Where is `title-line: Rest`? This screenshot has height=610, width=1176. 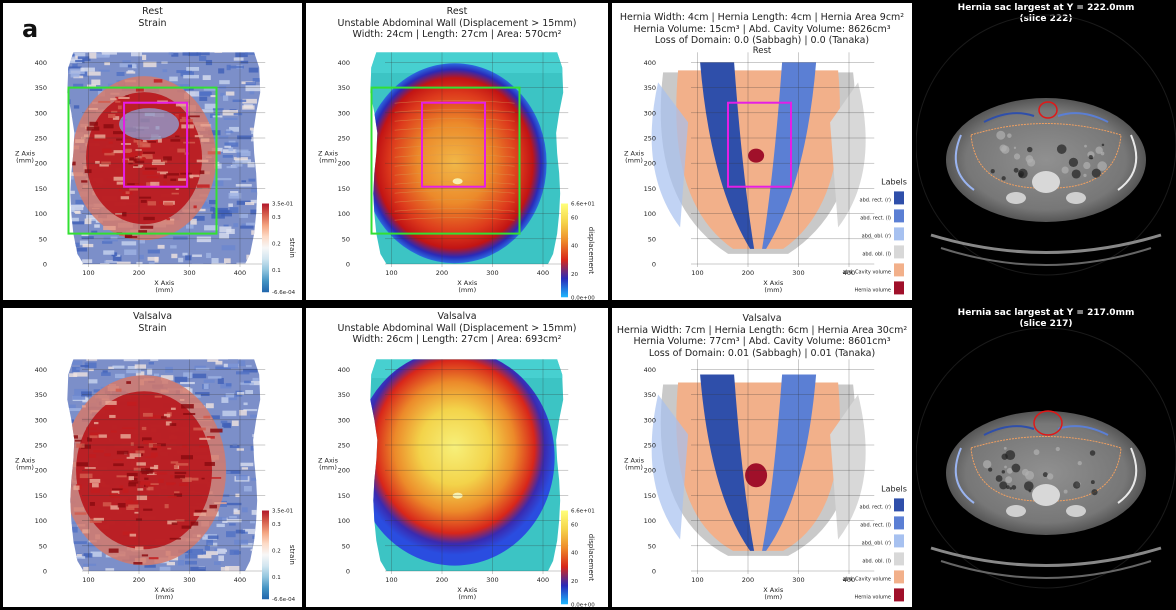
title-line: Rest is located at coordinates (762, 50).